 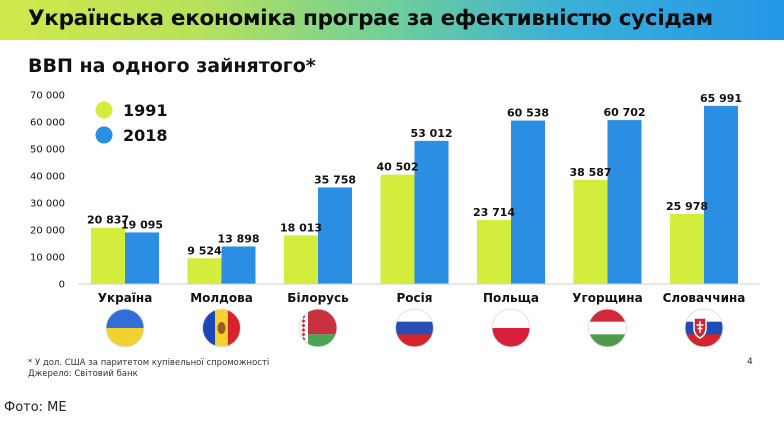 What do you see at coordinates (721, 98) in the screenshot?
I see `value-label-2018: 65 991` at bounding box center [721, 98].